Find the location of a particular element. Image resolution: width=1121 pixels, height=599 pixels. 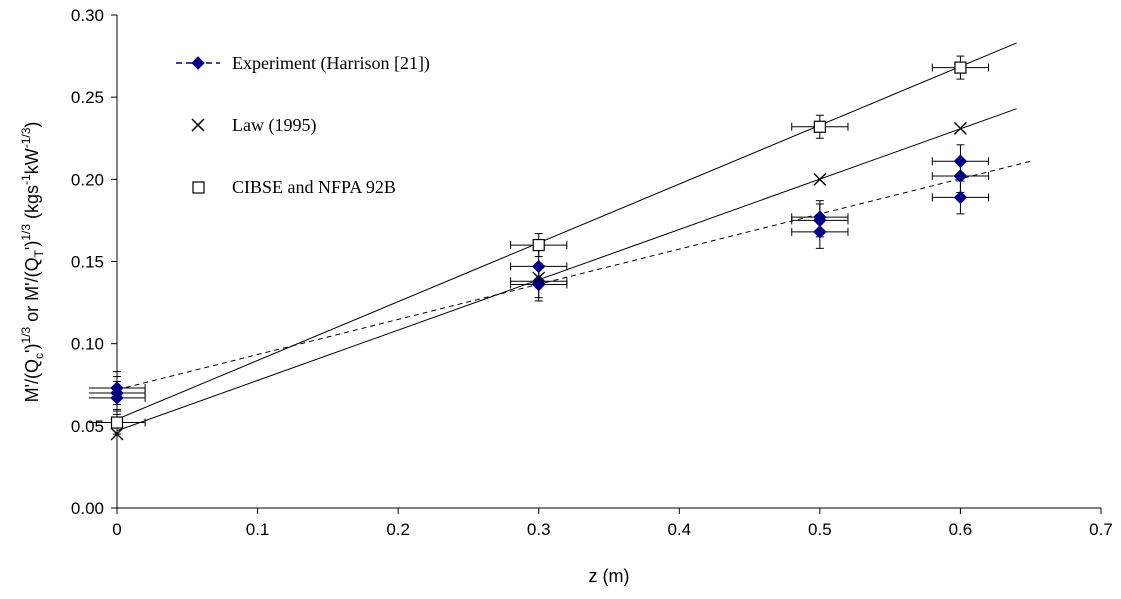

y-tick-label: 0.15 is located at coordinates (87, 262).